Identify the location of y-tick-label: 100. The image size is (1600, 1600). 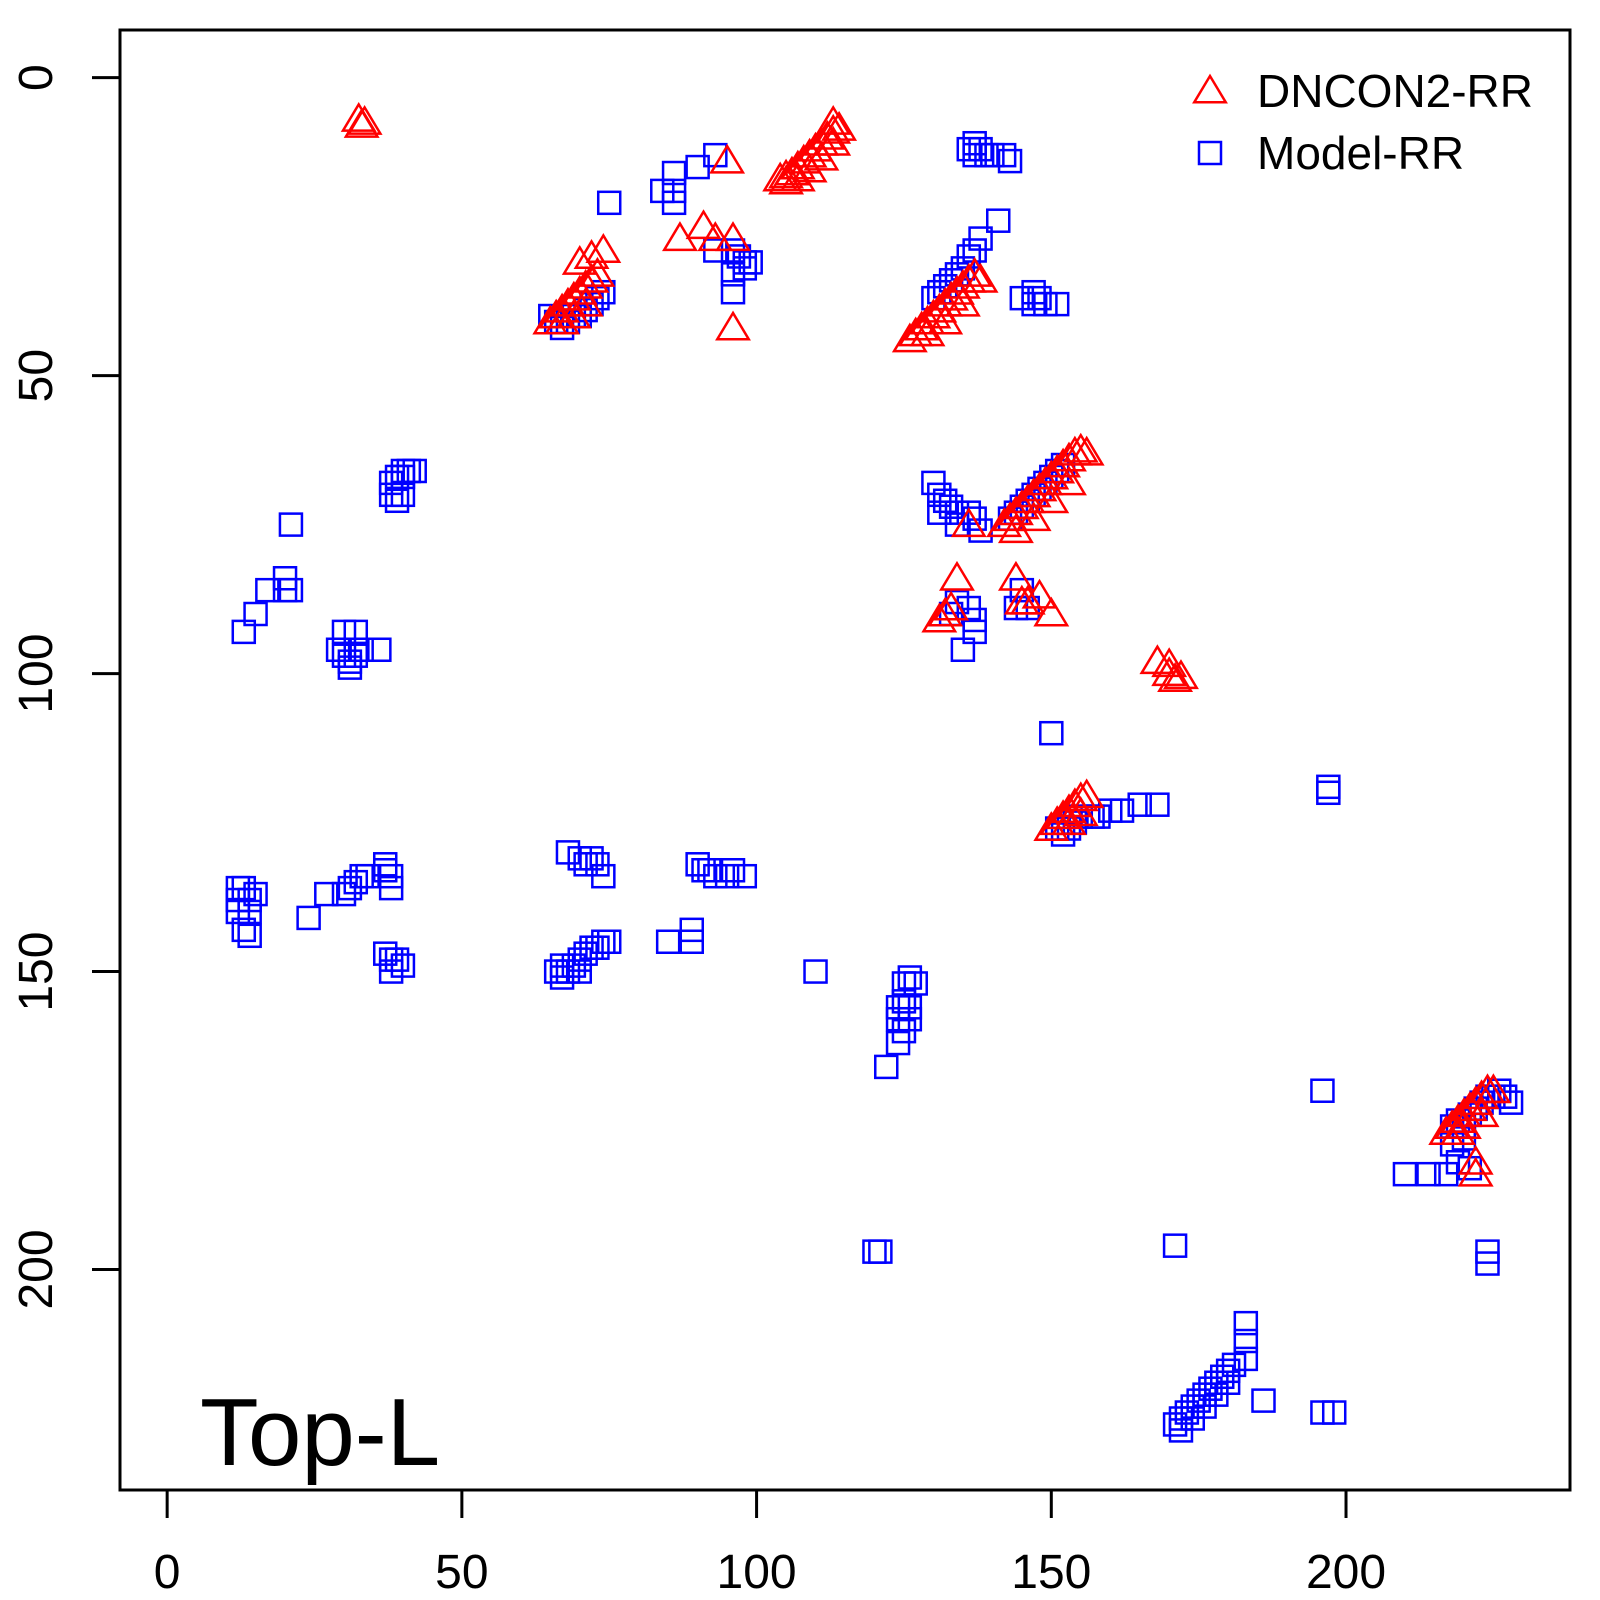
(36, 674).